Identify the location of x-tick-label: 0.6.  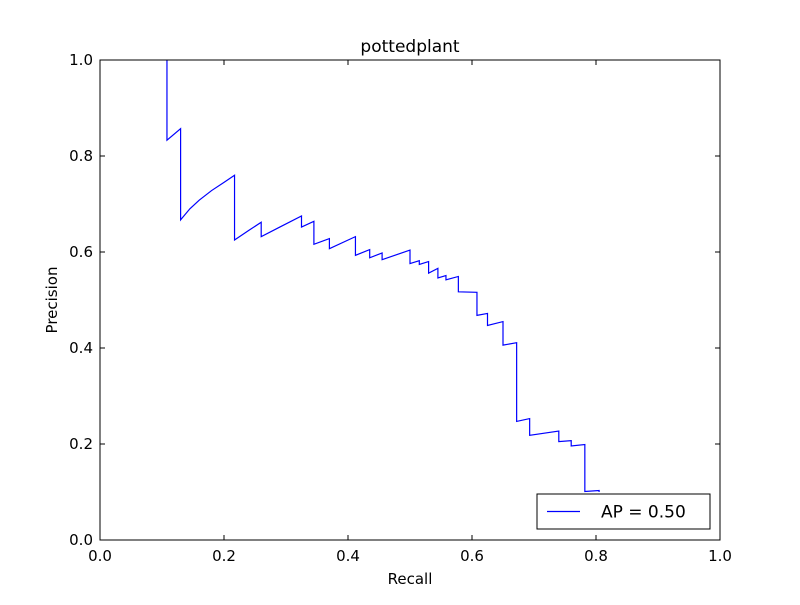
(472, 556).